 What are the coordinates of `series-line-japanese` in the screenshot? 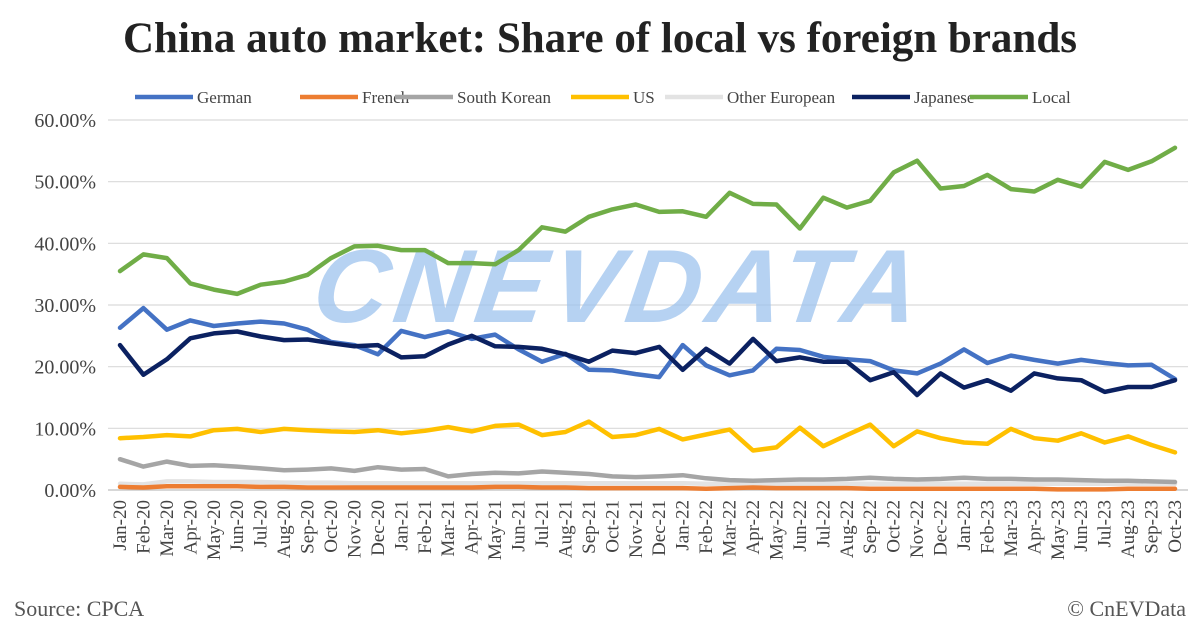 It's located at (647, 363).